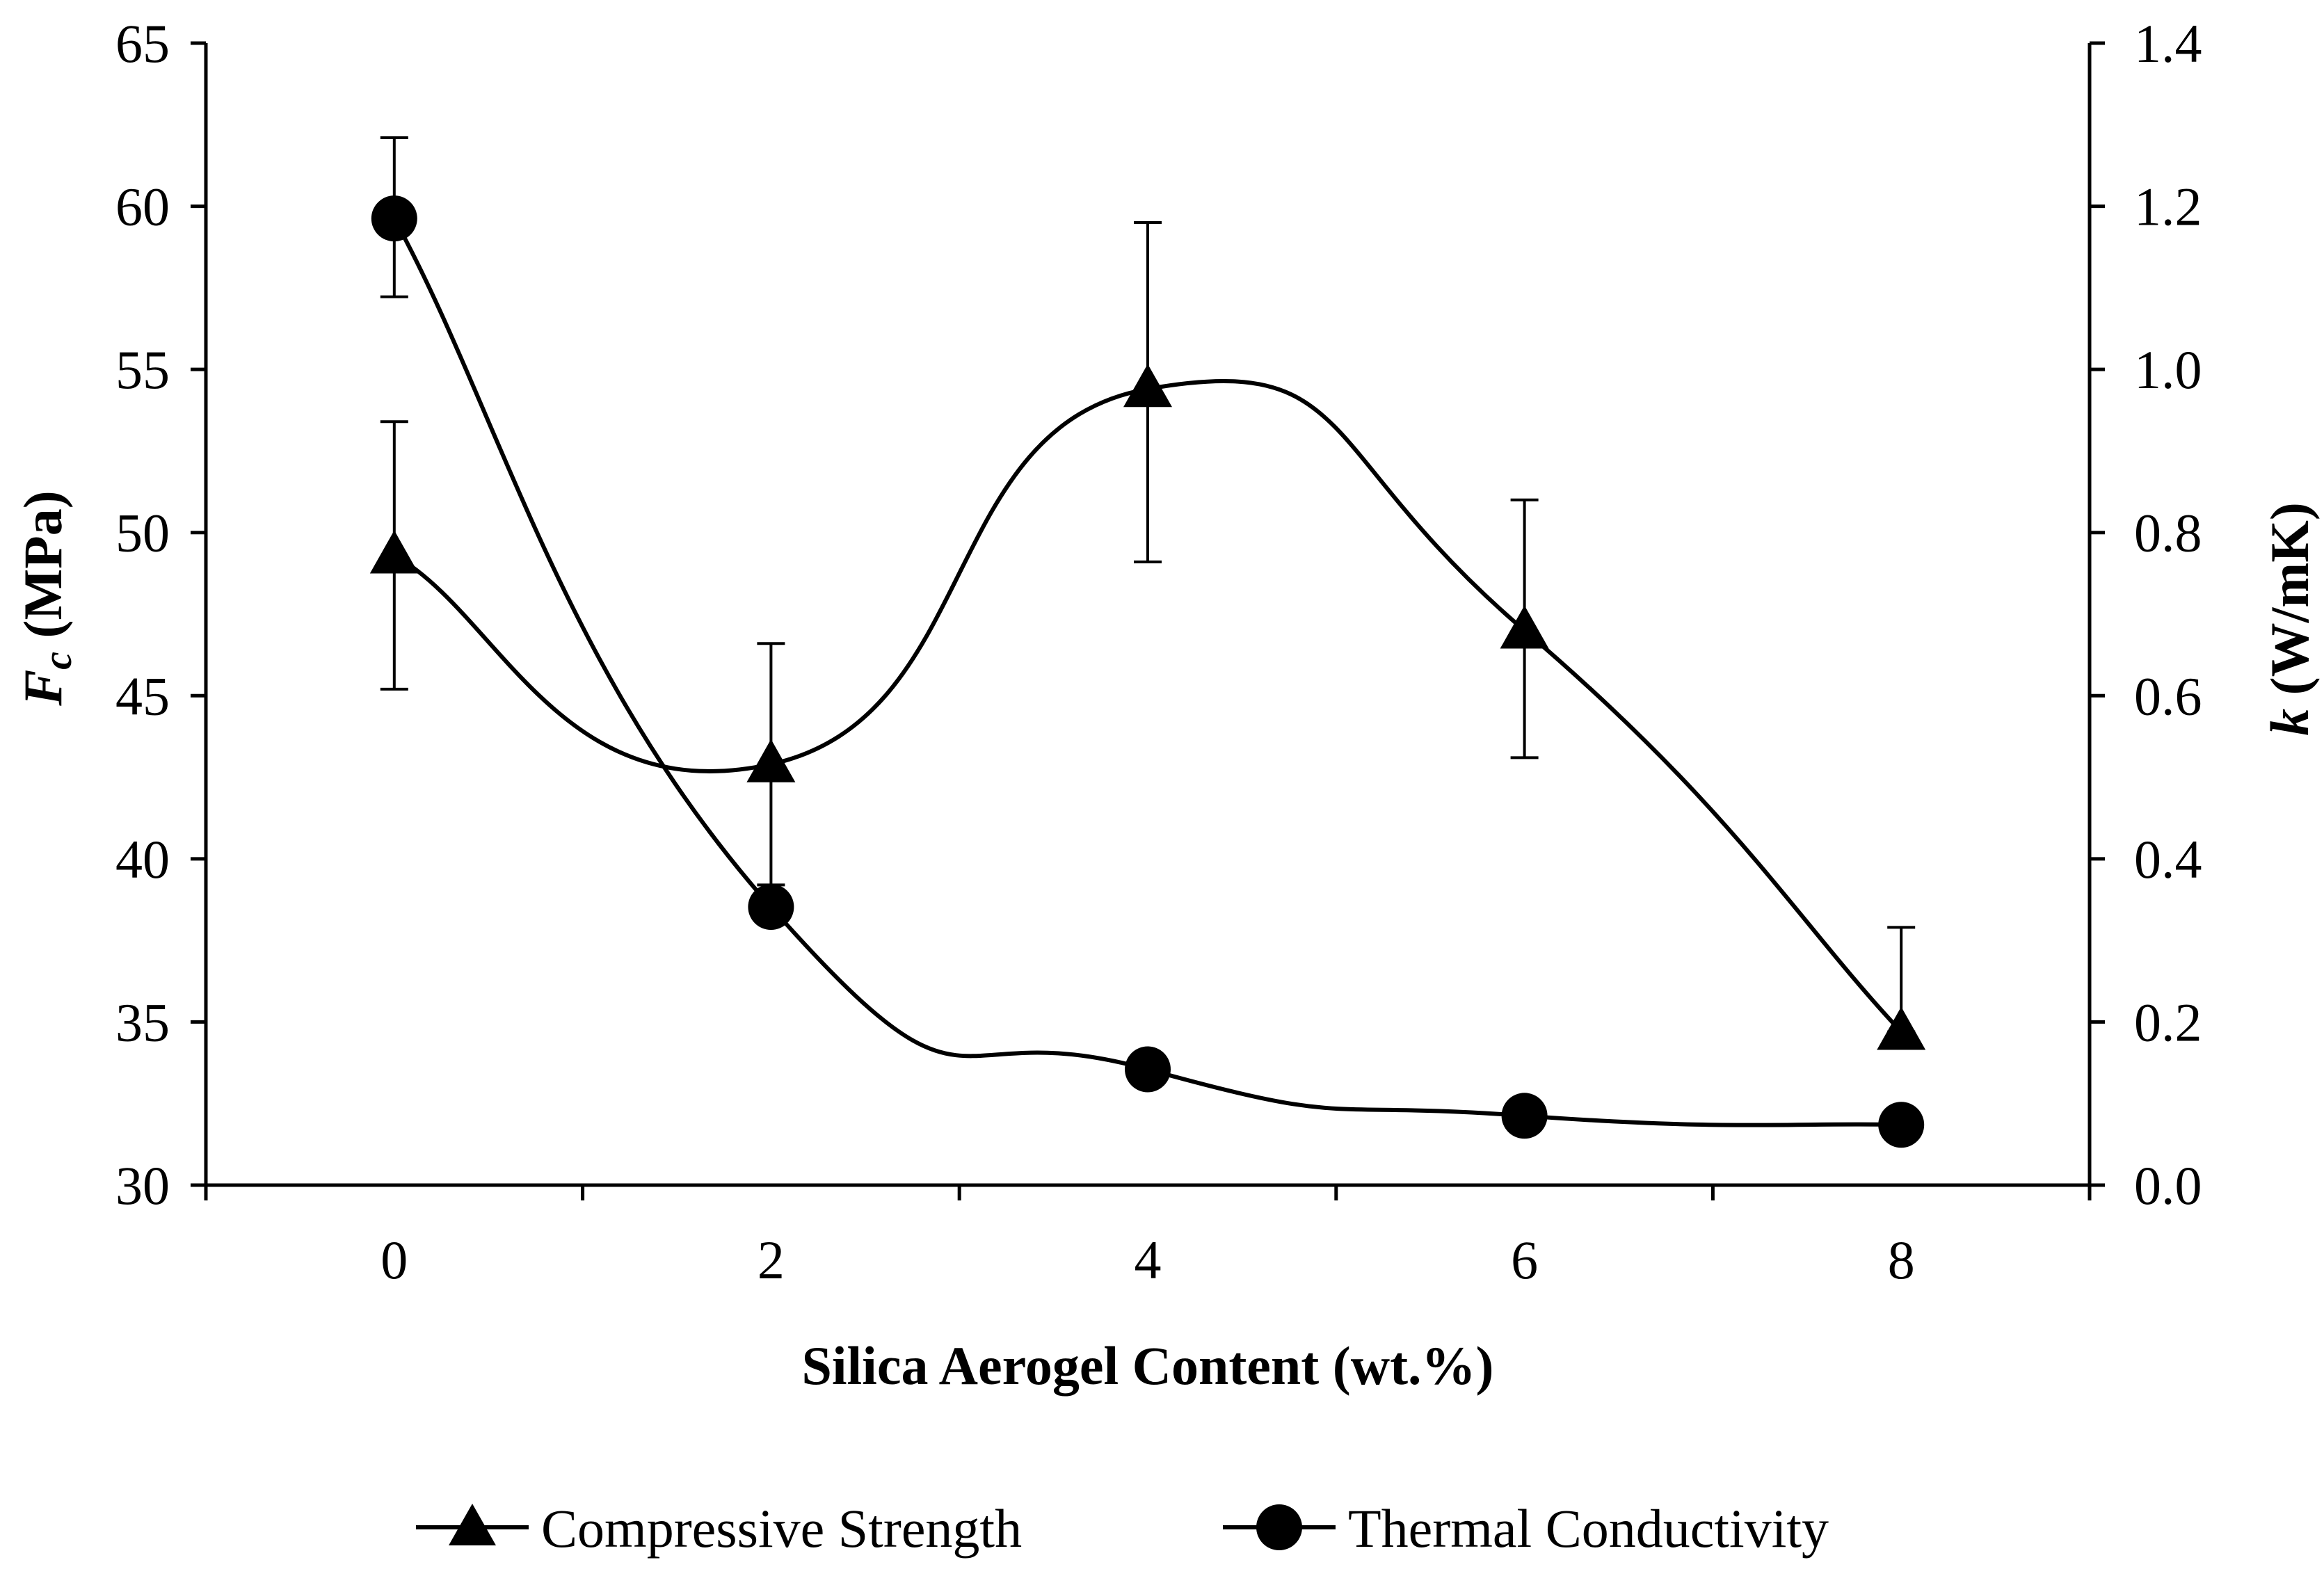 This screenshot has height=1576, width=2324. What do you see at coordinates (1588, 1528) in the screenshot?
I see `legend-label-thermal-conductivity: Thermal Conductivity` at bounding box center [1588, 1528].